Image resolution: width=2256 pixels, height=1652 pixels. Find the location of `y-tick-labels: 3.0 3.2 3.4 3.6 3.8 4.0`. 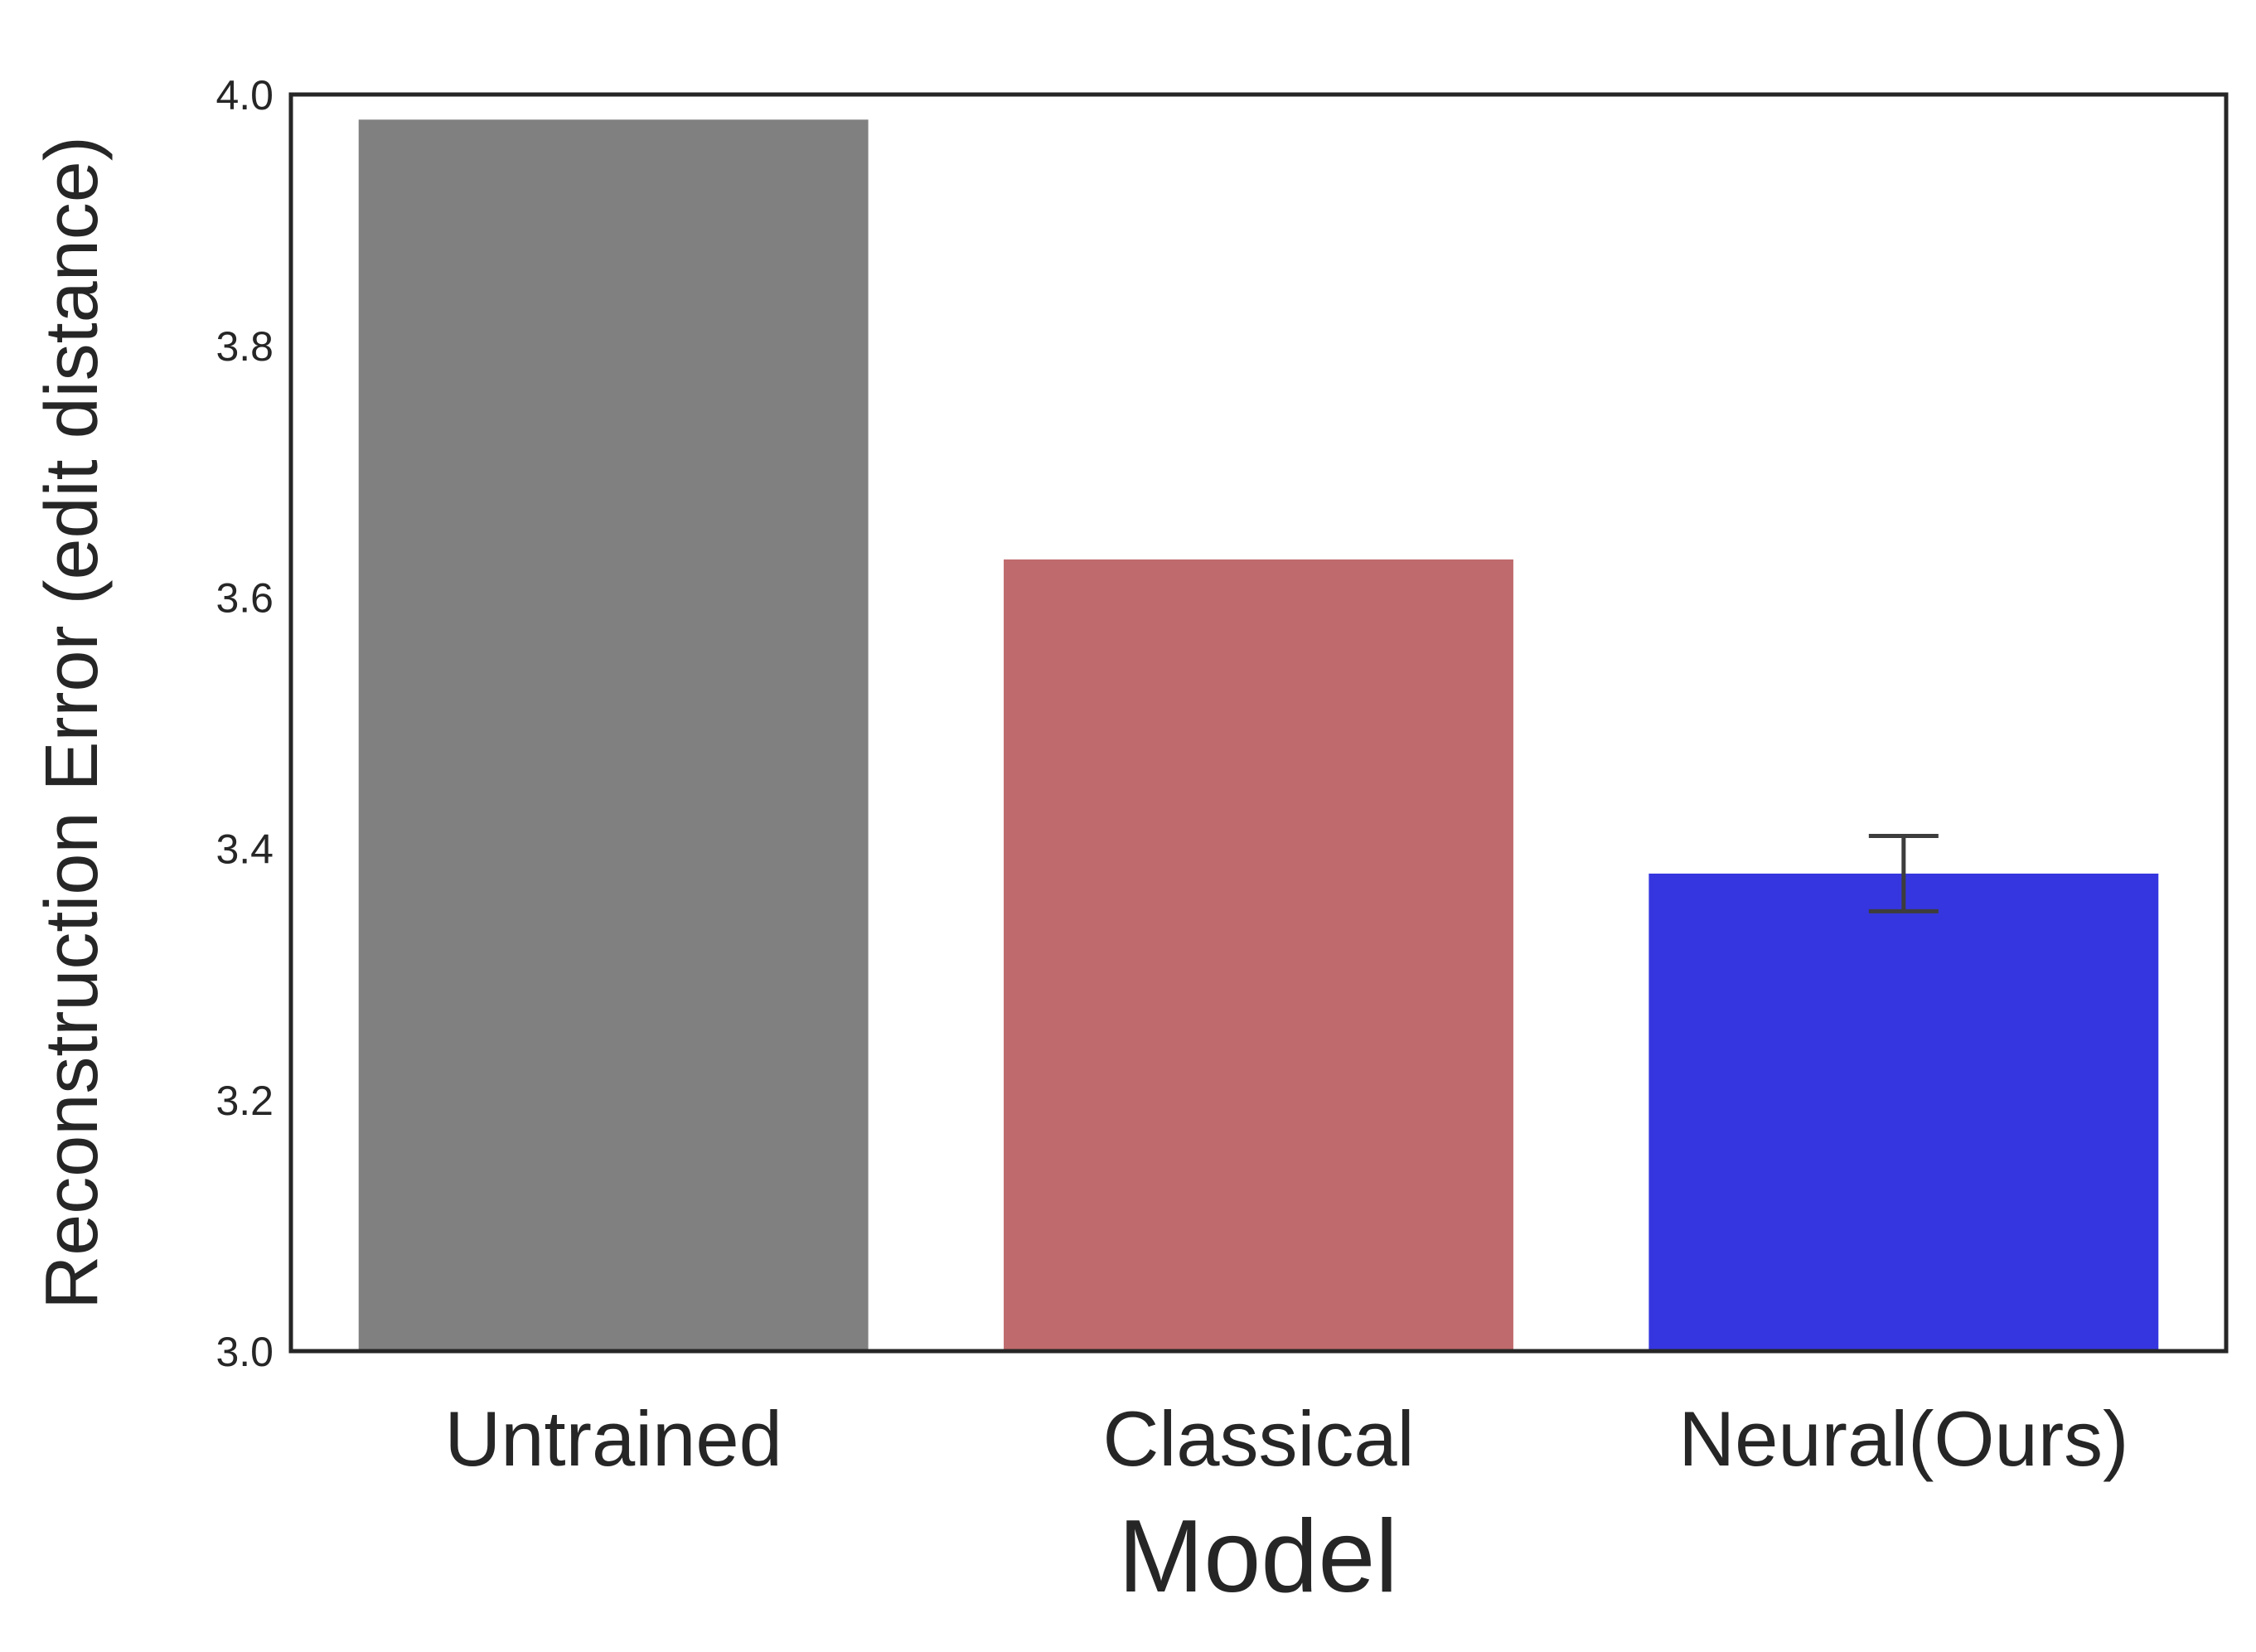

y-tick-labels: 3.0 3.2 3.4 3.6 3.8 4.0 is located at coordinates (244, 723).